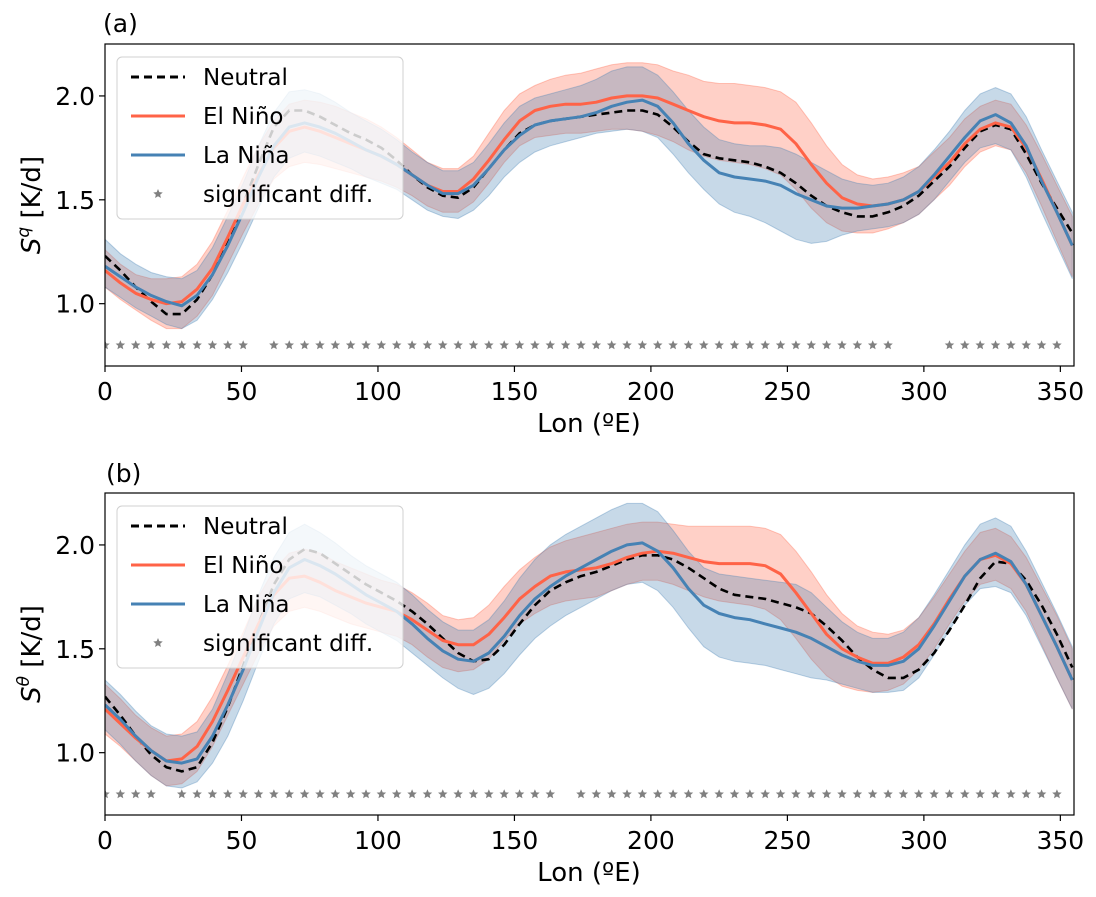  What do you see at coordinates (75, 649) in the screenshot?
I see `y-tick-label: 1.5` at bounding box center [75, 649].